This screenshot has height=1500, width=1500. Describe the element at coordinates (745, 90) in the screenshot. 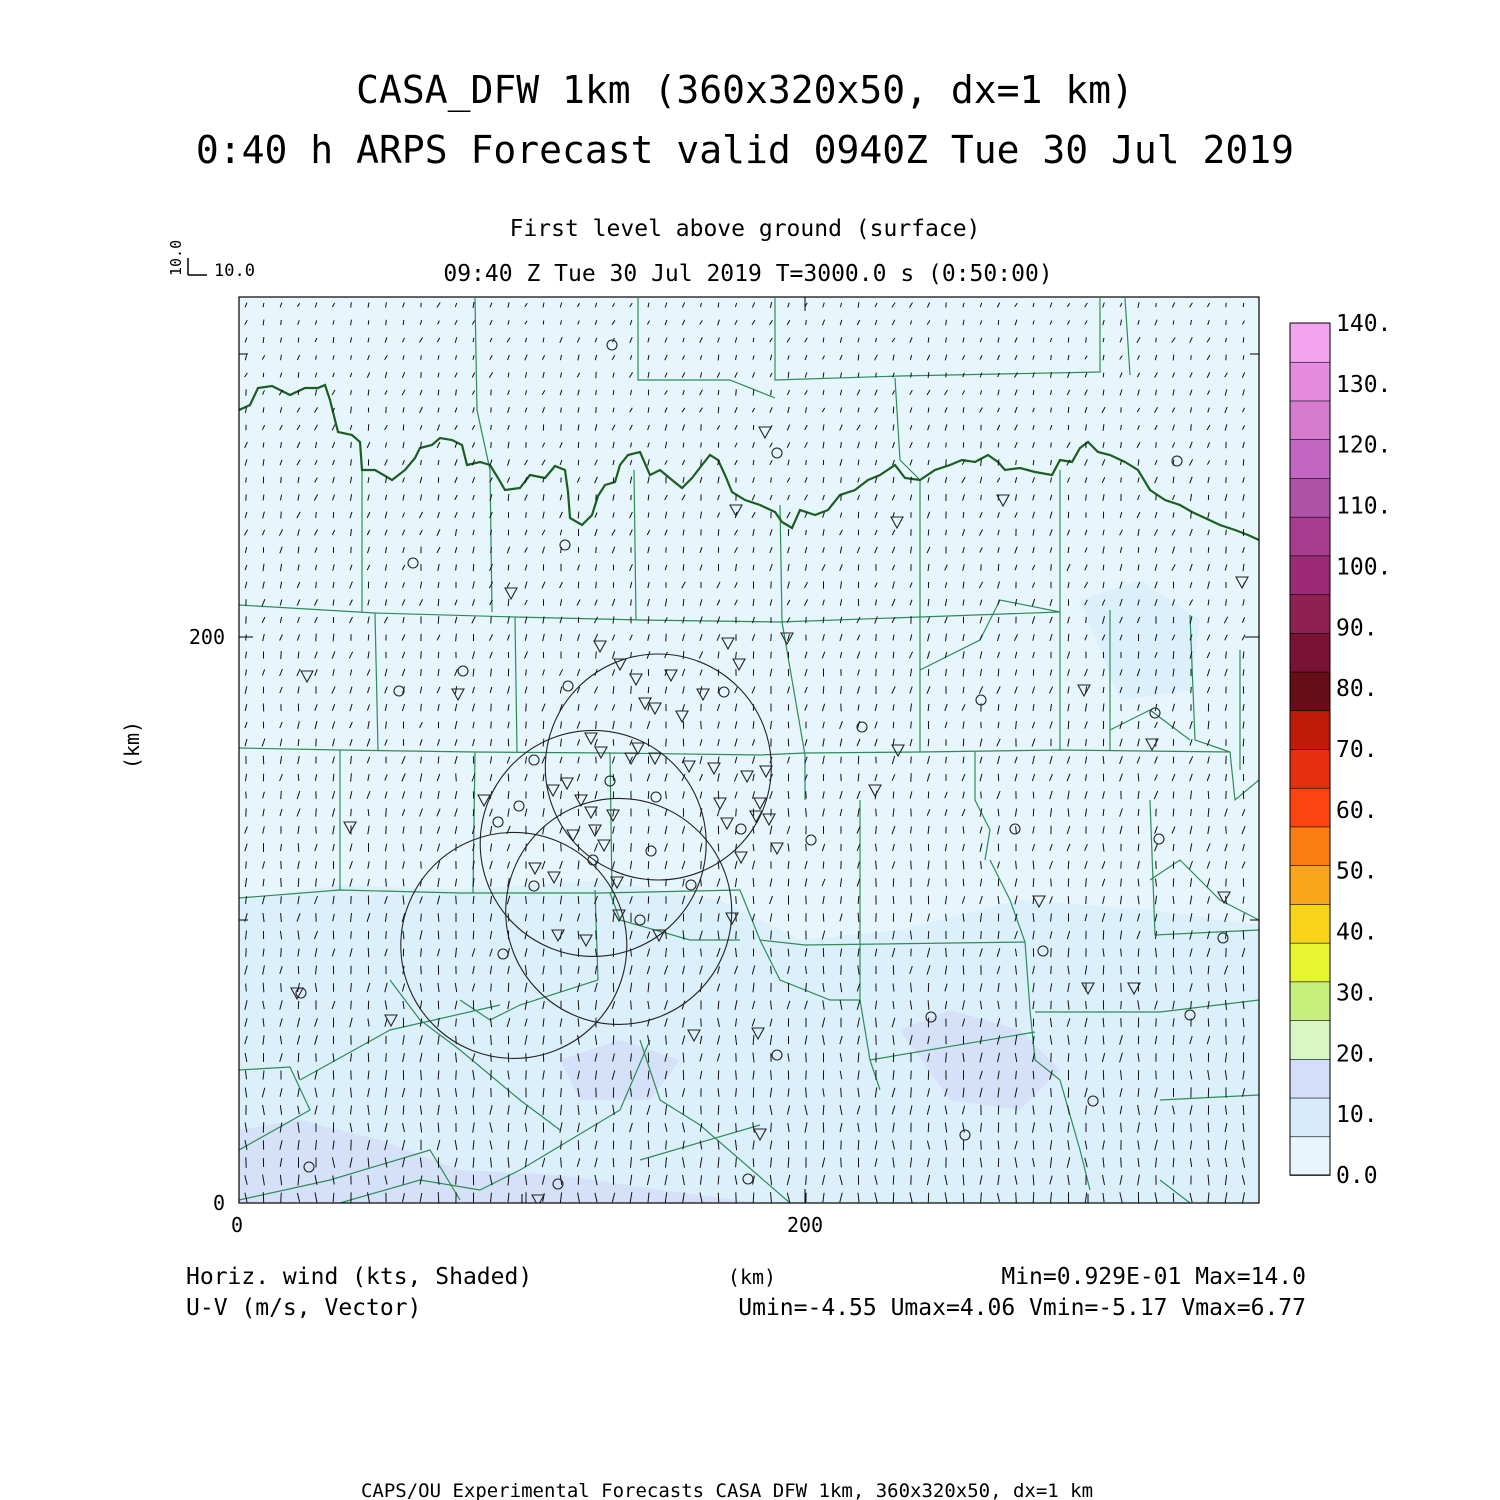

I see `title-line-1: CASA_DFW 1km (360x320x50, dx=1 km)` at that location.